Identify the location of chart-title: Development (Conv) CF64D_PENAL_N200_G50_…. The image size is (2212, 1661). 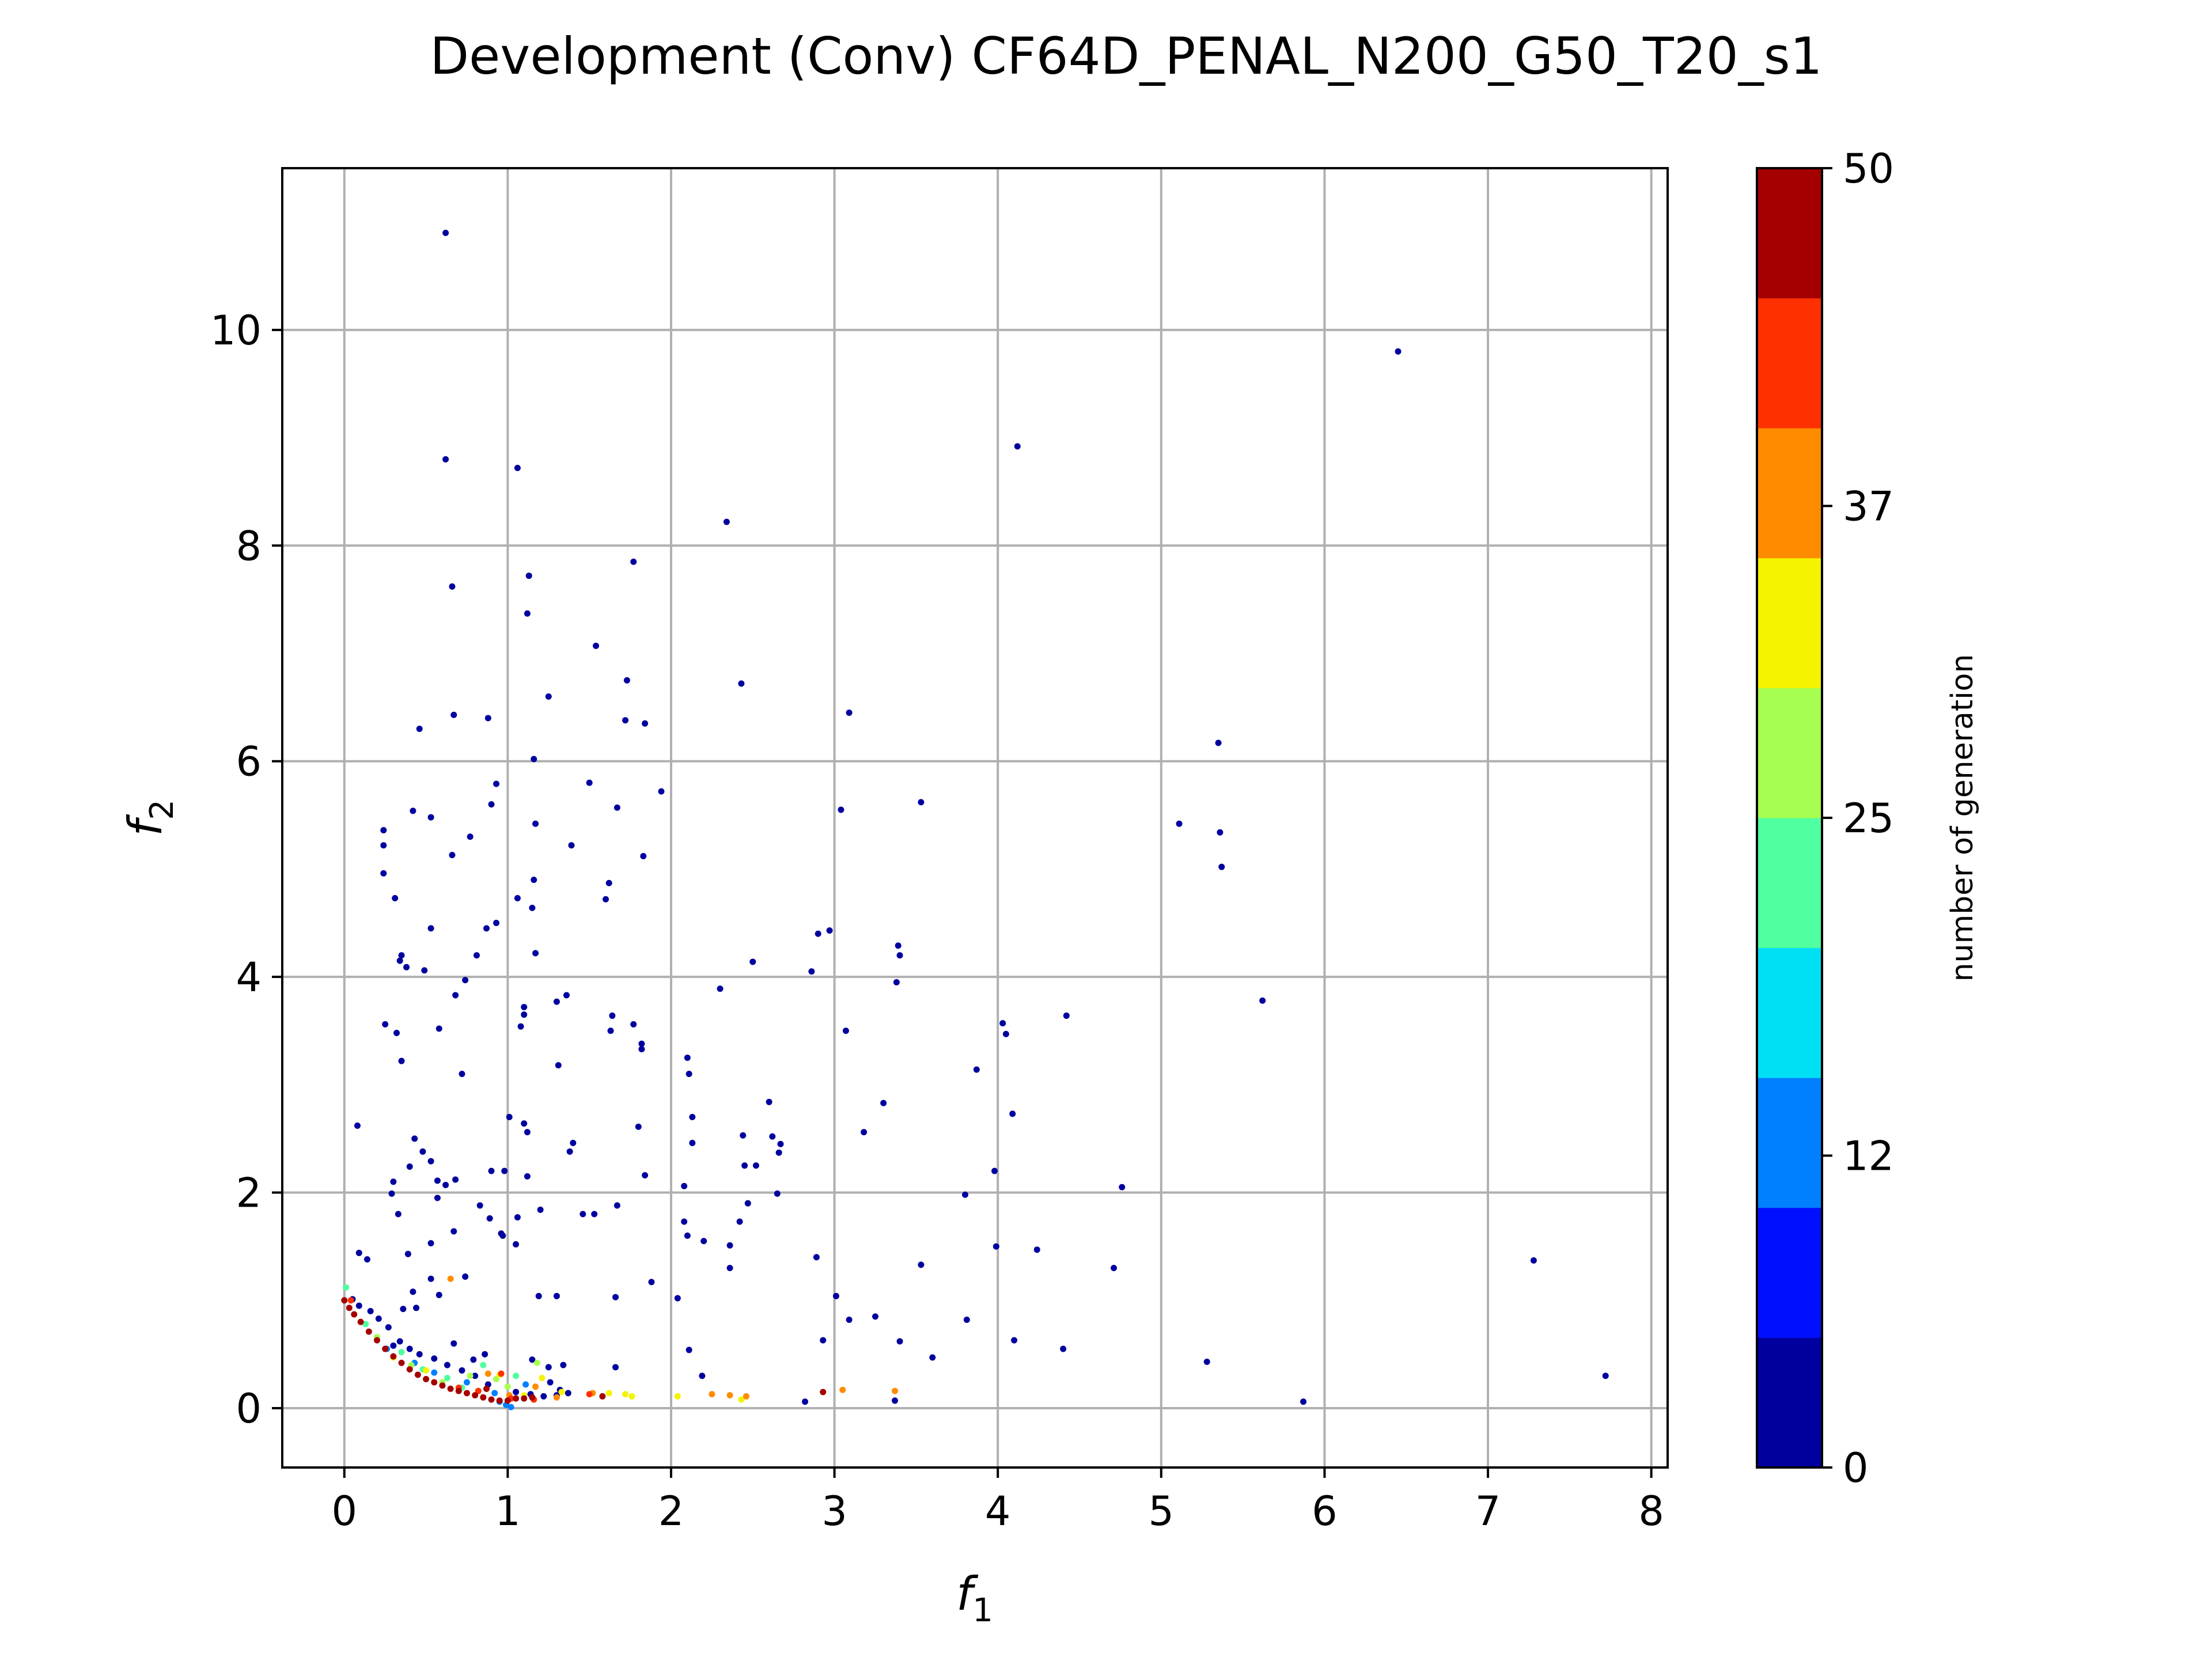
(1126, 56).